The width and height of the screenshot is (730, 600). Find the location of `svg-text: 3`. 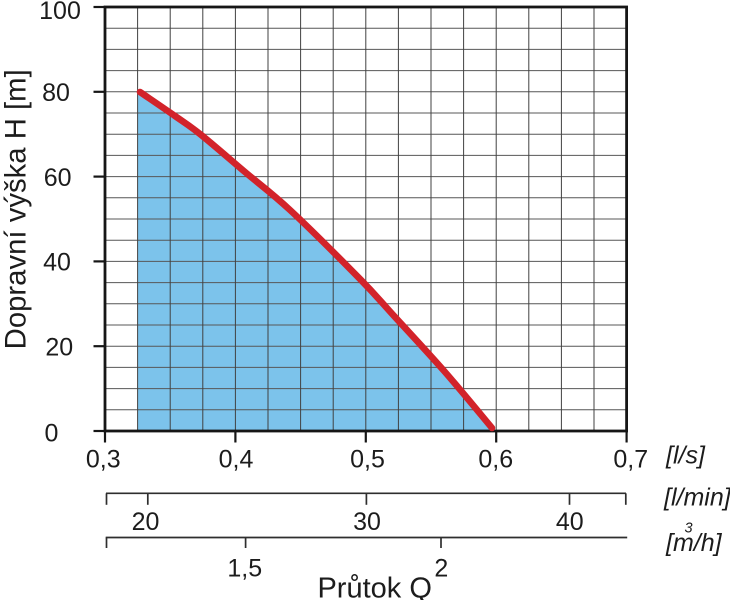

svg-text: 3 is located at coordinates (689, 529).